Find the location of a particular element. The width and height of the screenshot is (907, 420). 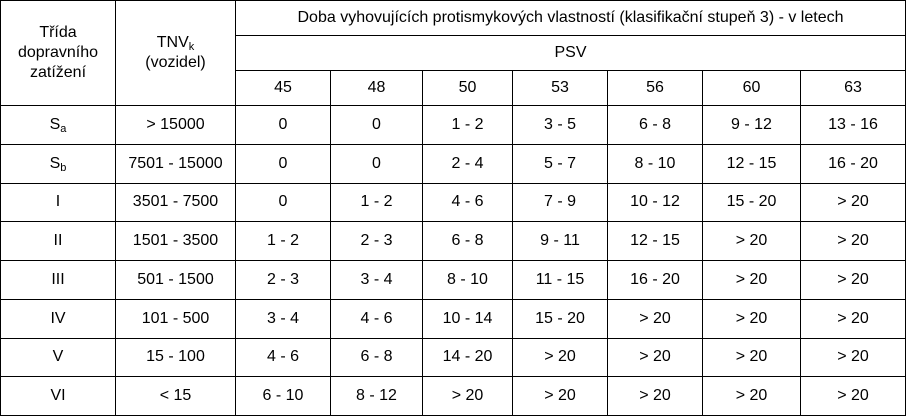

class-label: I is located at coordinates (58, 202).